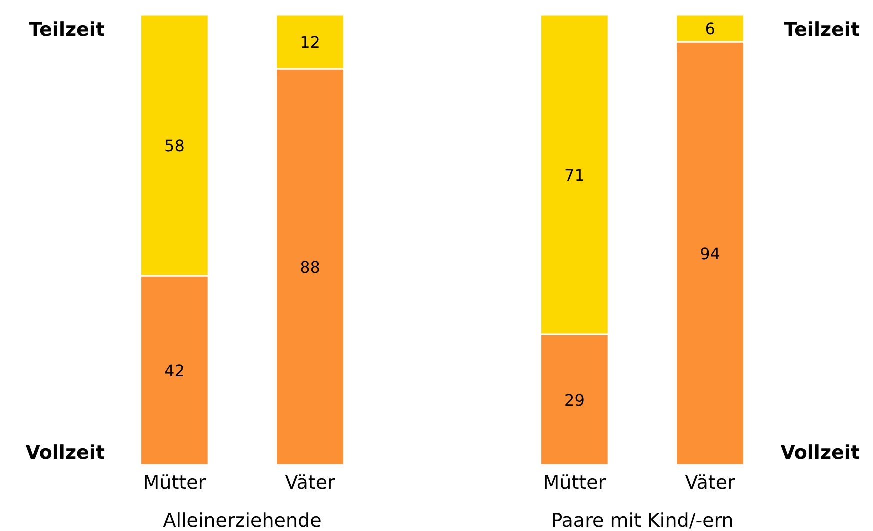  Describe the element at coordinates (642, 520) in the screenshot. I see `x-axis-title: Paare mit Kind/-ern` at that location.